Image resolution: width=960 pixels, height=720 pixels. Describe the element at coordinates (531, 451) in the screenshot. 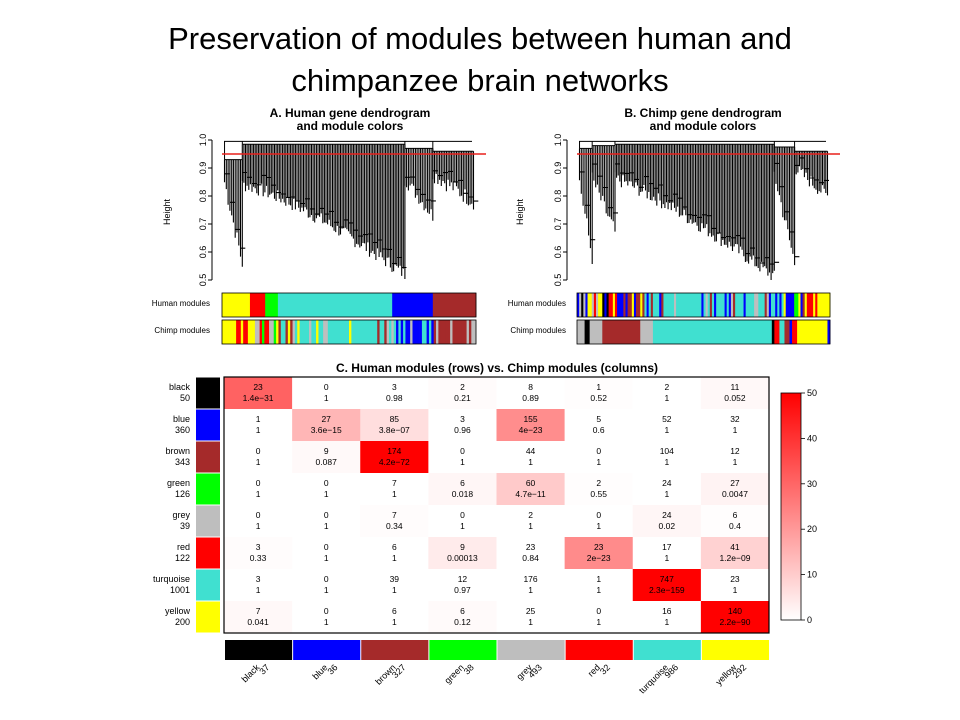

I see `cell-count: 44` at that location.